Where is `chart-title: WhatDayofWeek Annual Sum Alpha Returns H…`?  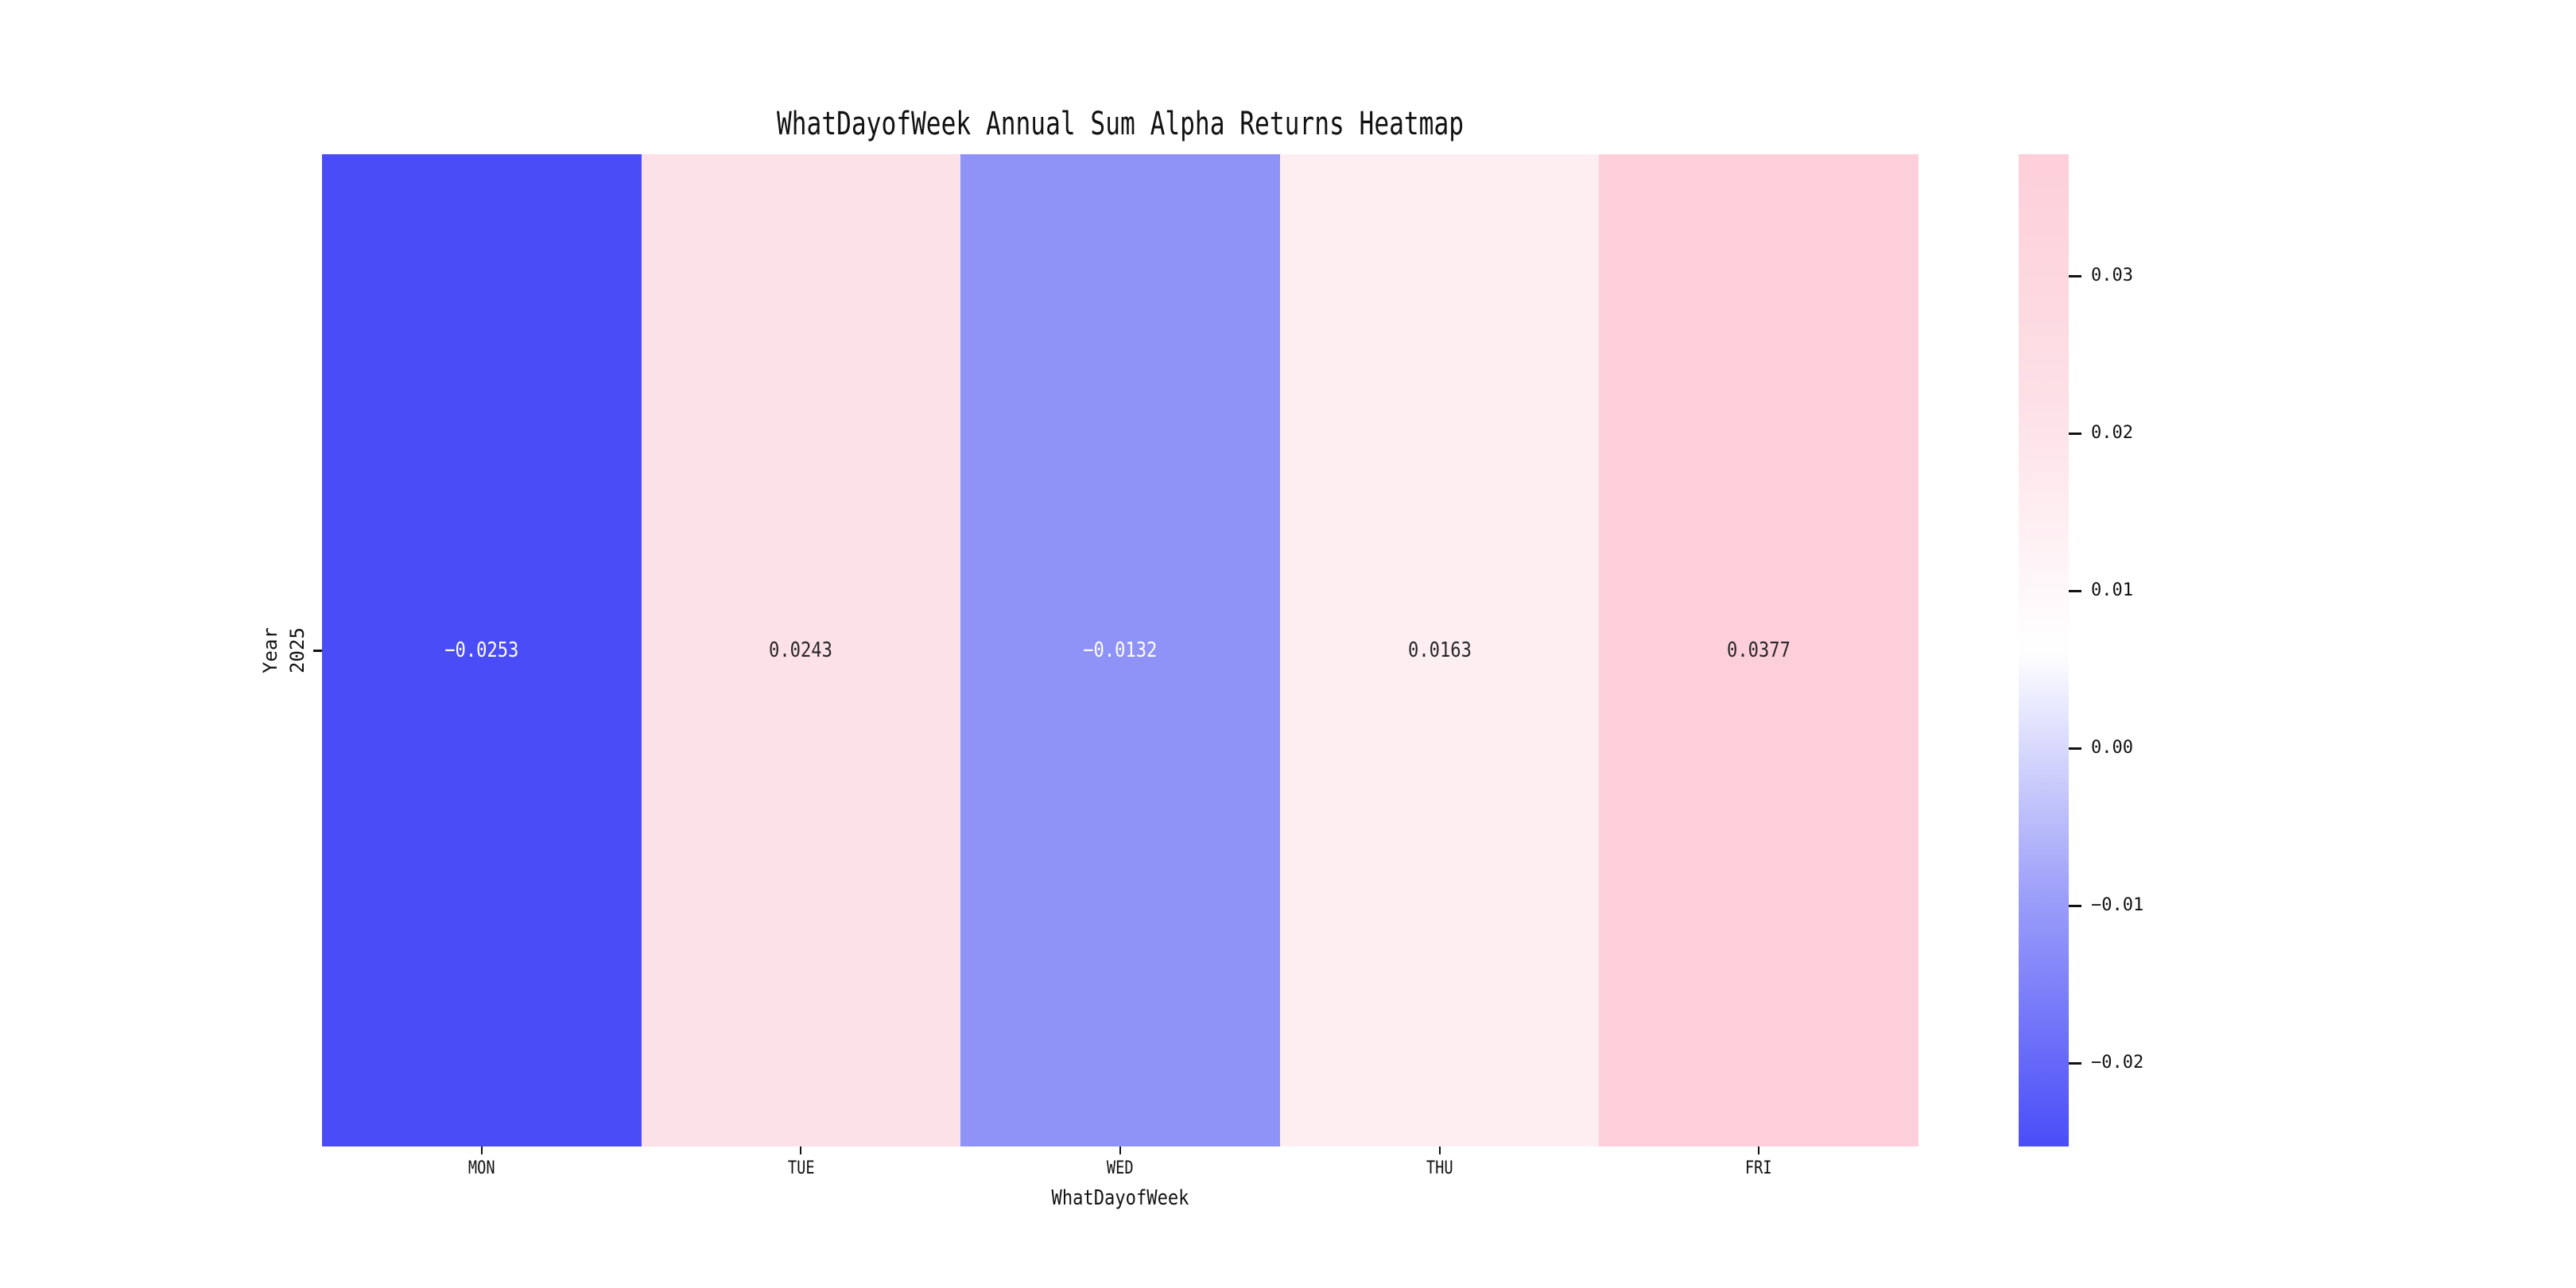
chart-title: WhatDayofWeek Annual Sum Alpha Returns H… is located at coordinates (1121, 124).